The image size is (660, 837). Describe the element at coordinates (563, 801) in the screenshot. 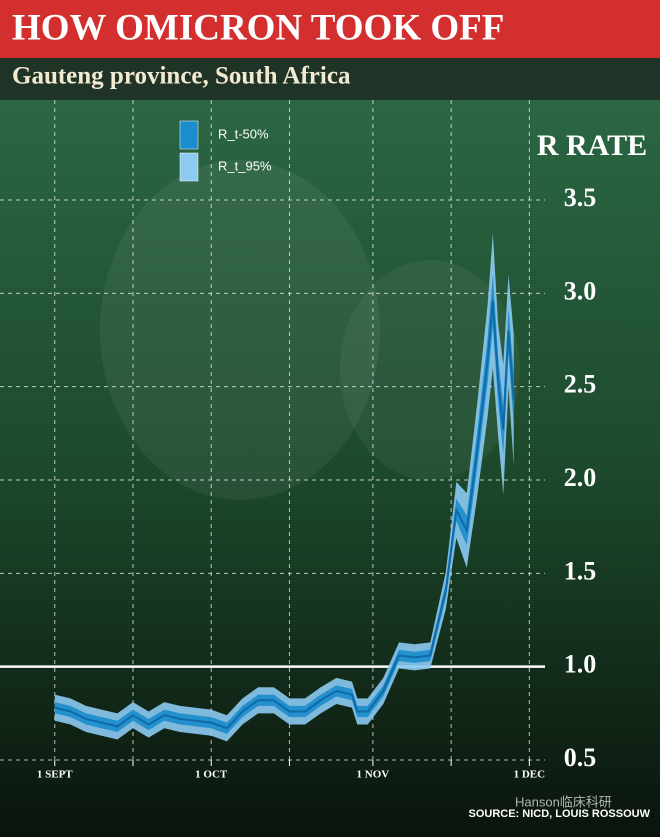

I see `watermark: Hanson临床科研` at that location.